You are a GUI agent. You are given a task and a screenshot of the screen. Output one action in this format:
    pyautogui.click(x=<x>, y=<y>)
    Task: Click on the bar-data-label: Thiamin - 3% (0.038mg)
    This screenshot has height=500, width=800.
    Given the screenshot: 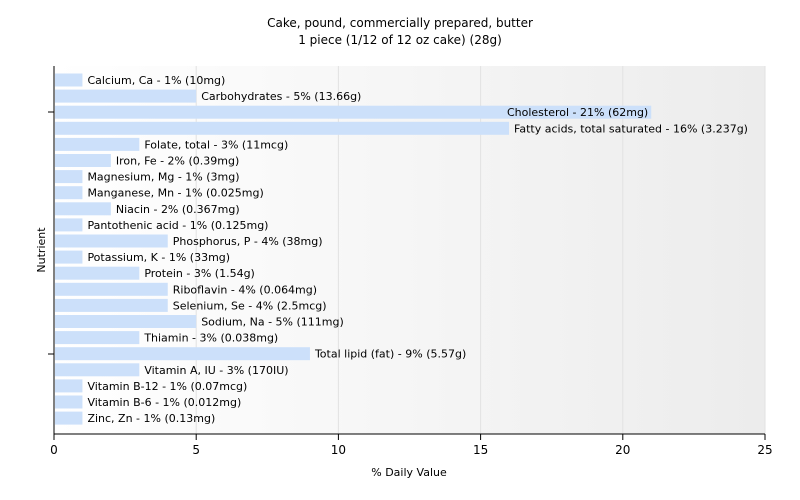 What is the action you would take?
    pyautogui.click(x=210, y=338)
    